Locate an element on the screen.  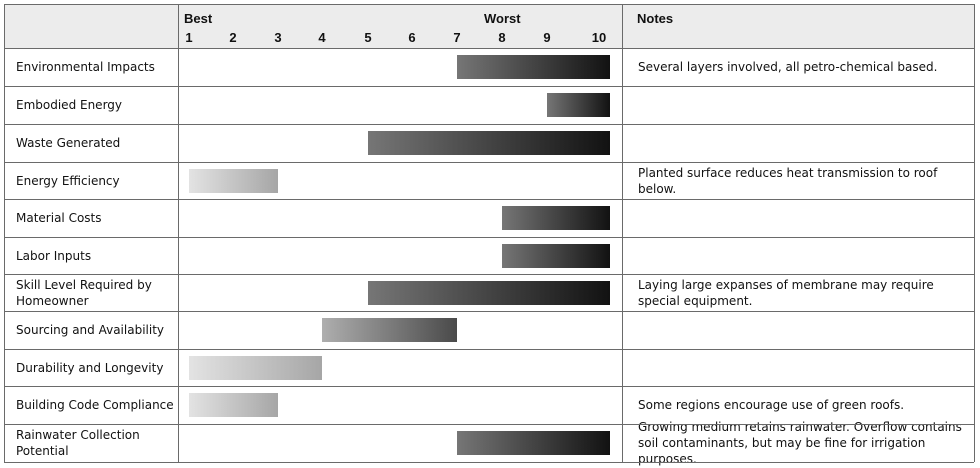
row-label: Skill Level Required by Homeowner is located at coordinates (84, 292).